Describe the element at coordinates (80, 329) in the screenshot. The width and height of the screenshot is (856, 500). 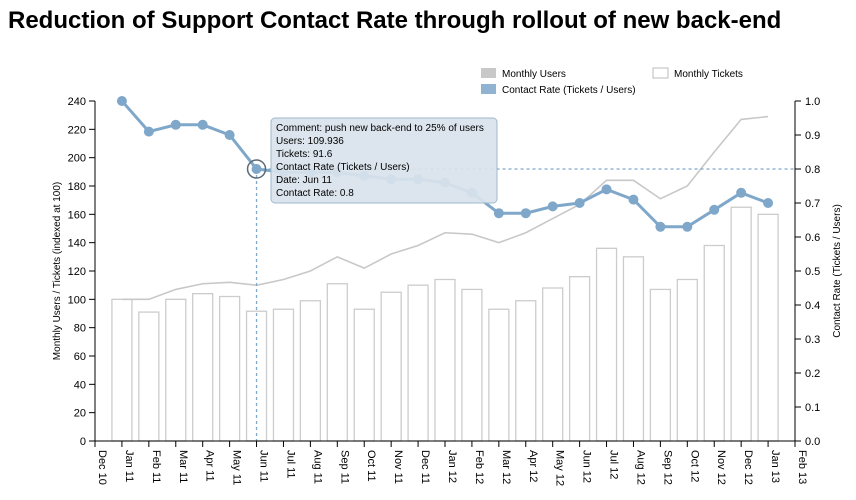
I see `y-left-tick-label: 80` at that location.